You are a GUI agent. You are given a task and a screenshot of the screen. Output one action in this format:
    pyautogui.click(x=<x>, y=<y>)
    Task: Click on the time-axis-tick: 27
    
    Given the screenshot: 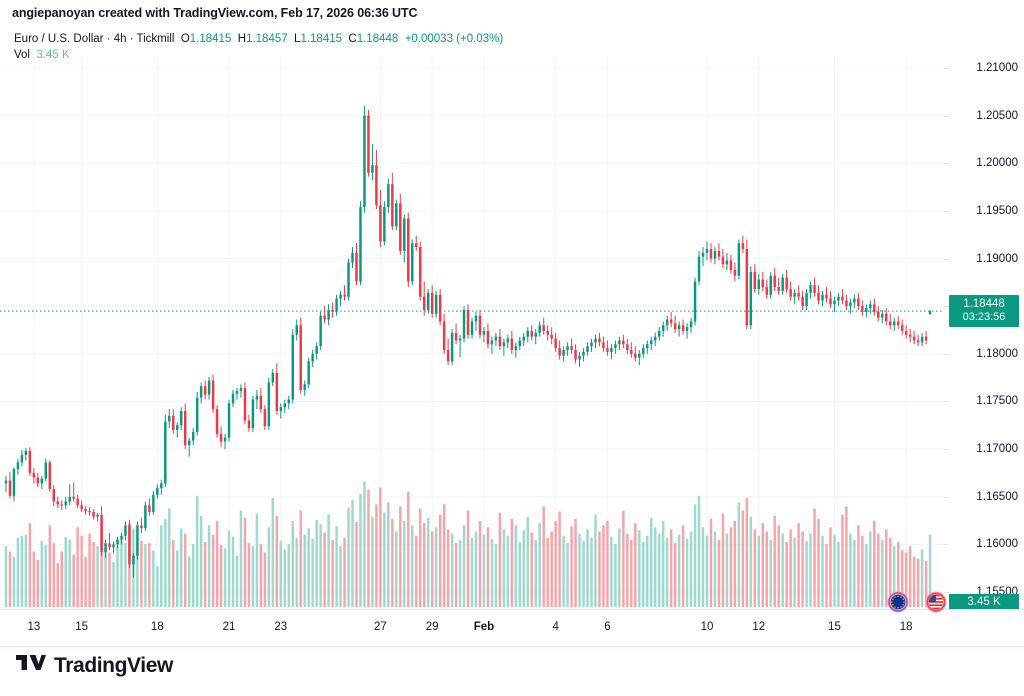 What is the action you would take?
    pyautogui.click(x=380, y=627)
    